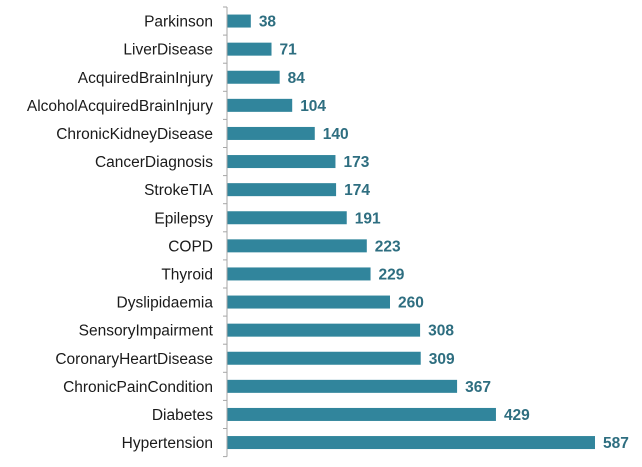  Describe the element at coordinates (411, 443) in the screenshot. I see `bar-hypertension` at that location.